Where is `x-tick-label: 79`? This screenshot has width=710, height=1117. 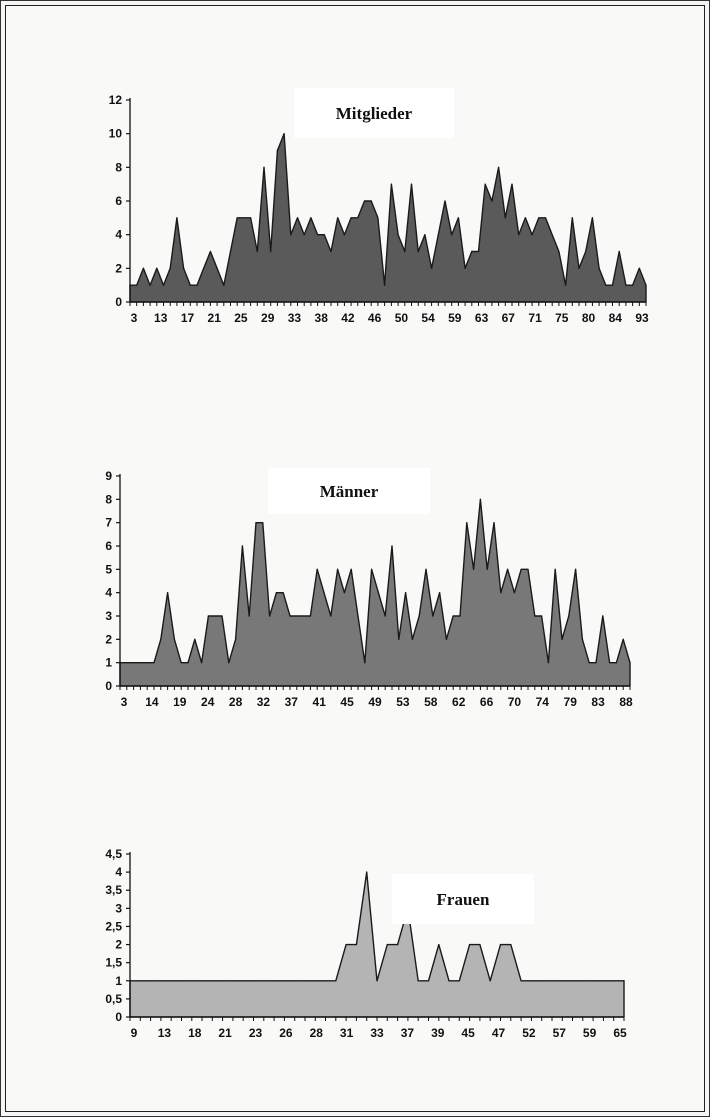
x-tick-label: 79 is located at coordinates (571, 702).